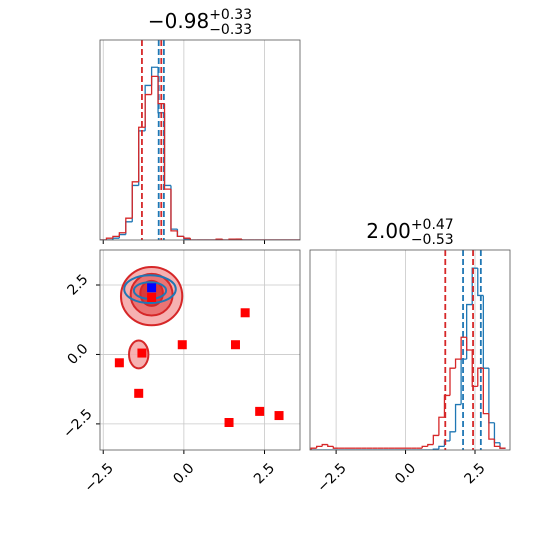 The image size is (550, 554). Describe the element at coordinates (77, 354) in the screenshot. I see `y-tick-label: 0.0` at that location.